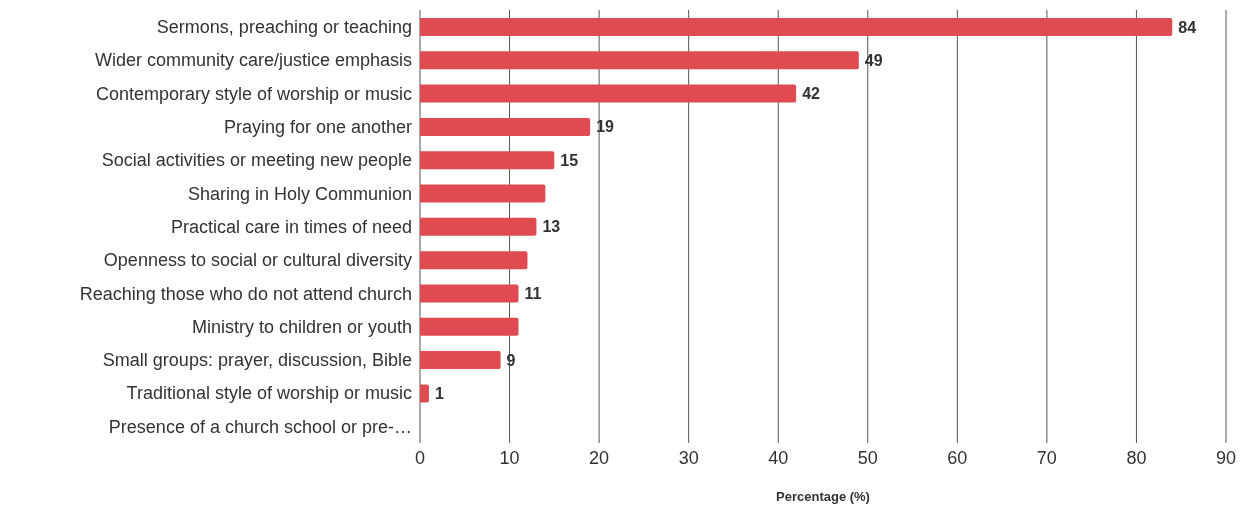  I want to click on y-tick-label: Praying for one another, so click(317, 126).